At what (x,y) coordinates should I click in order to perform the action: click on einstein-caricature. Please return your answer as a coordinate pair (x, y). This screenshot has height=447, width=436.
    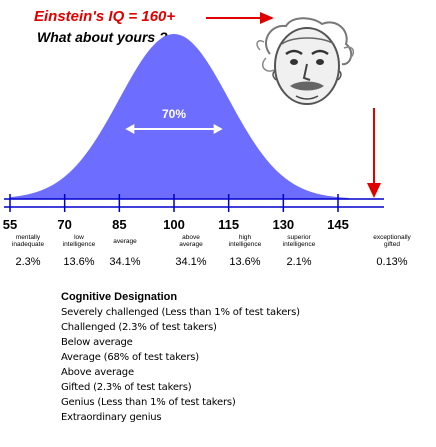
    Looking at the image, I should click on (305, 61).